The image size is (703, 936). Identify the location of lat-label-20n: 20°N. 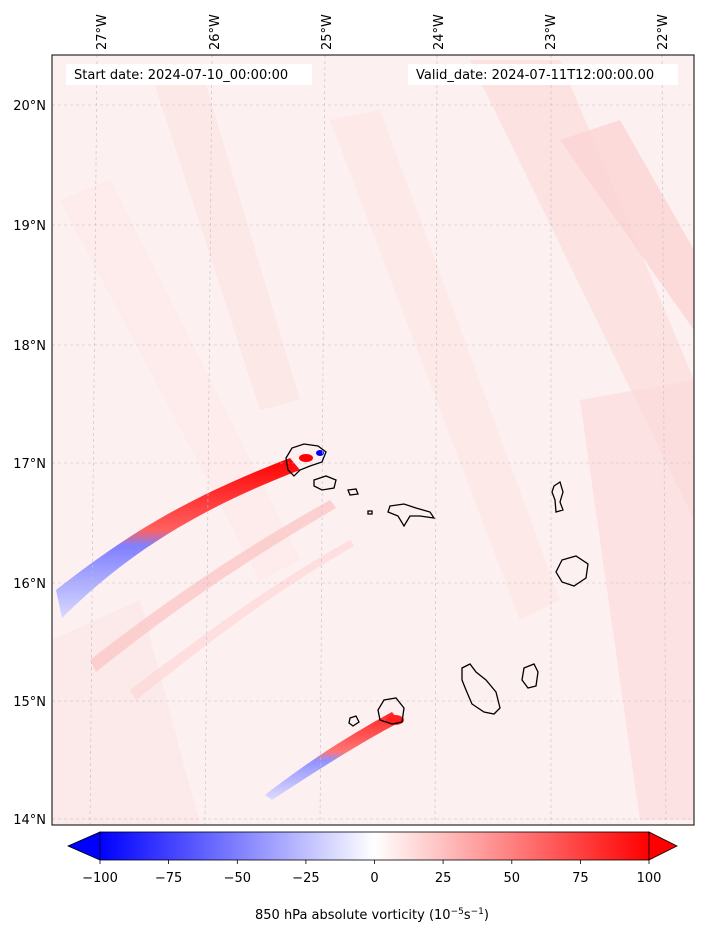
(29, 106).